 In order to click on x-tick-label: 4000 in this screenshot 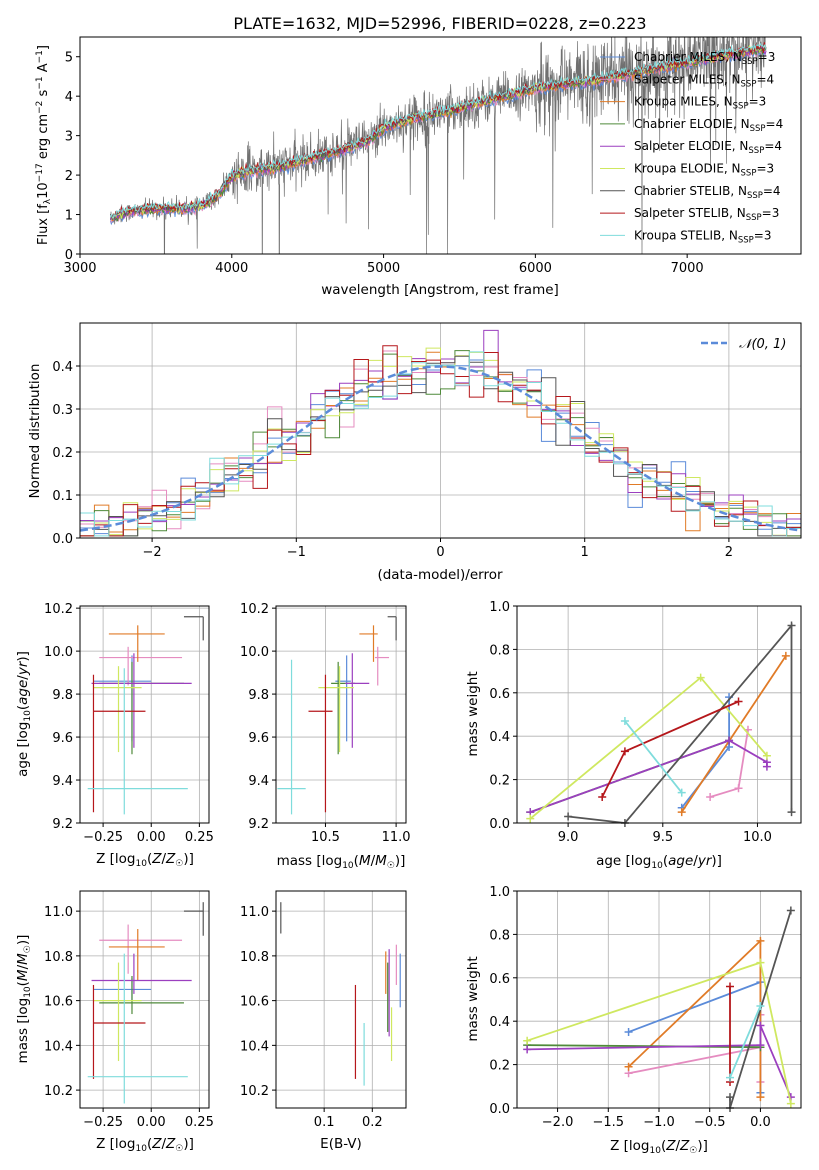, I will do `click(231, 268)`.